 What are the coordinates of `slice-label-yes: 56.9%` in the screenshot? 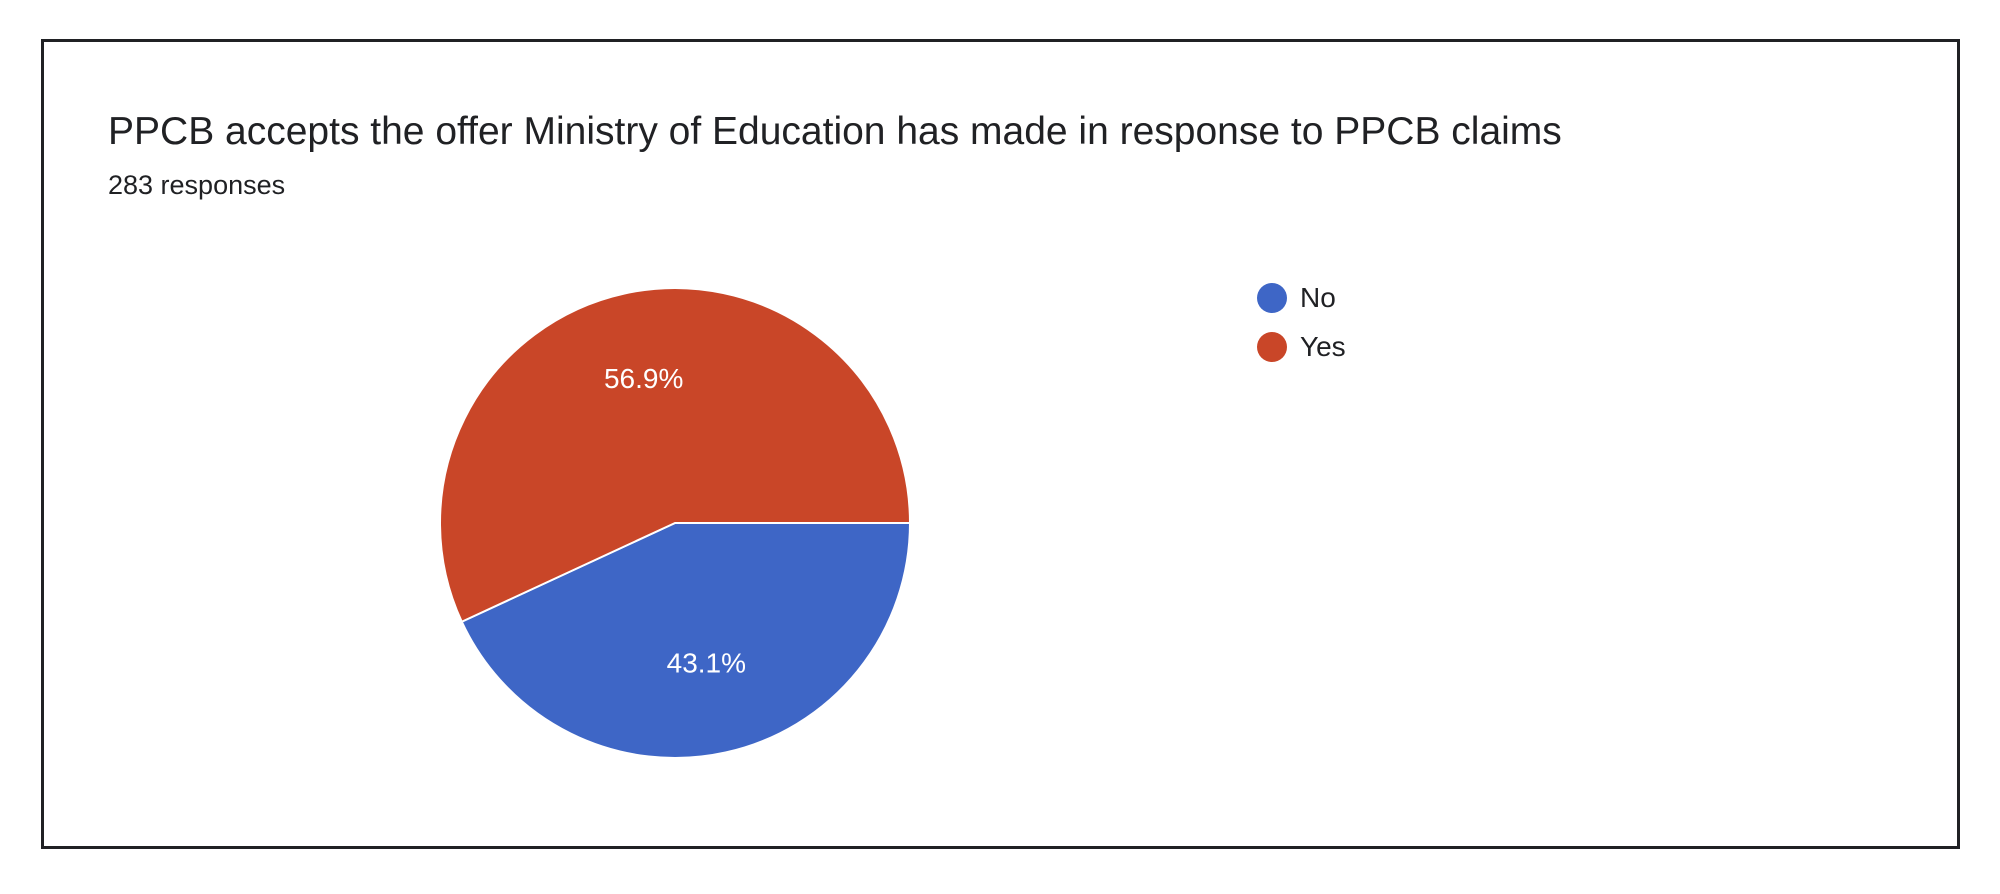 It's located at (643, 378).